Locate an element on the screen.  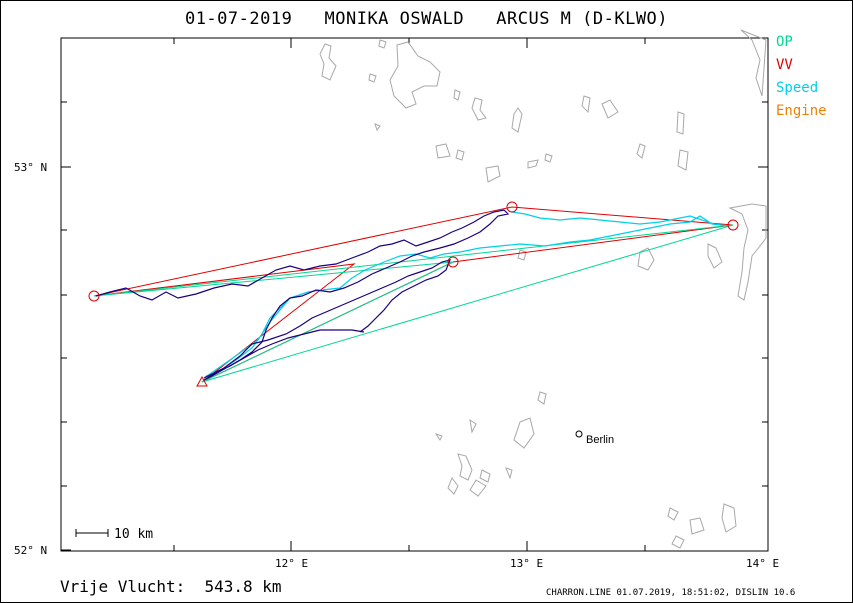
lat-label-53: 53° N is located at coordinates (30, 167).